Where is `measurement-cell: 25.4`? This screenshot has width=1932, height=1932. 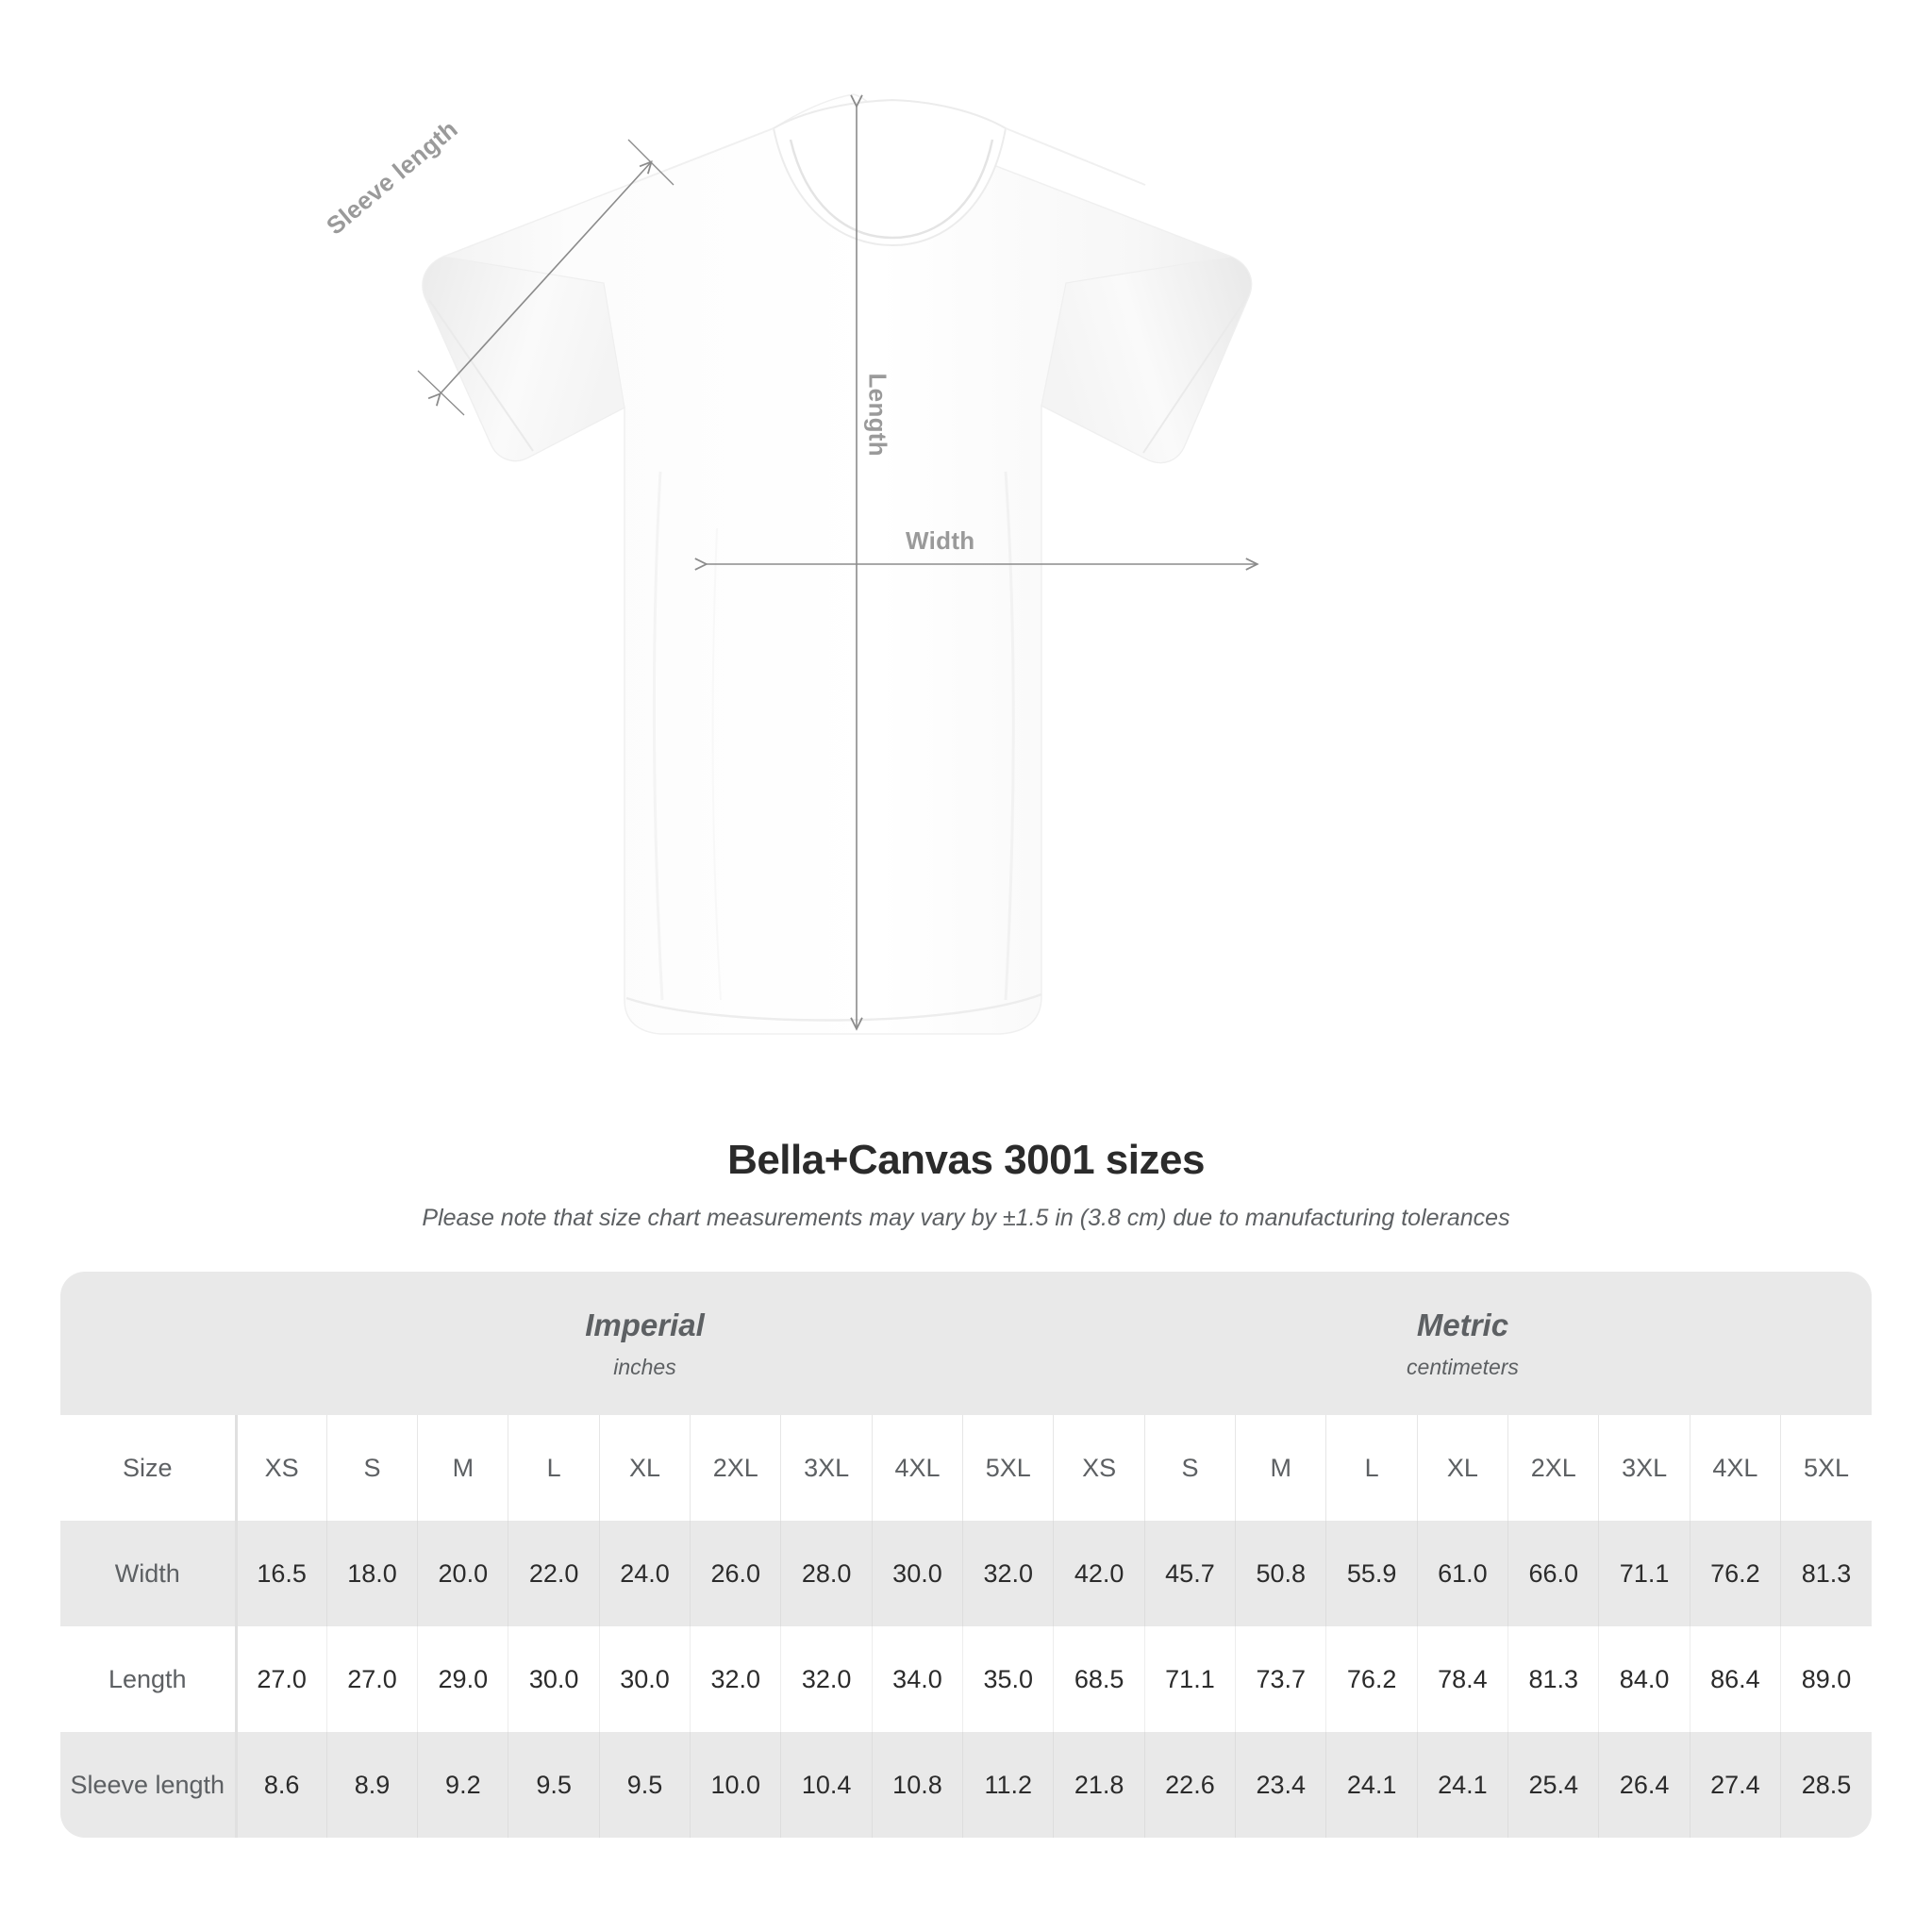
measurement-cell: 25.4 is located at coordinates (1554, 1785).